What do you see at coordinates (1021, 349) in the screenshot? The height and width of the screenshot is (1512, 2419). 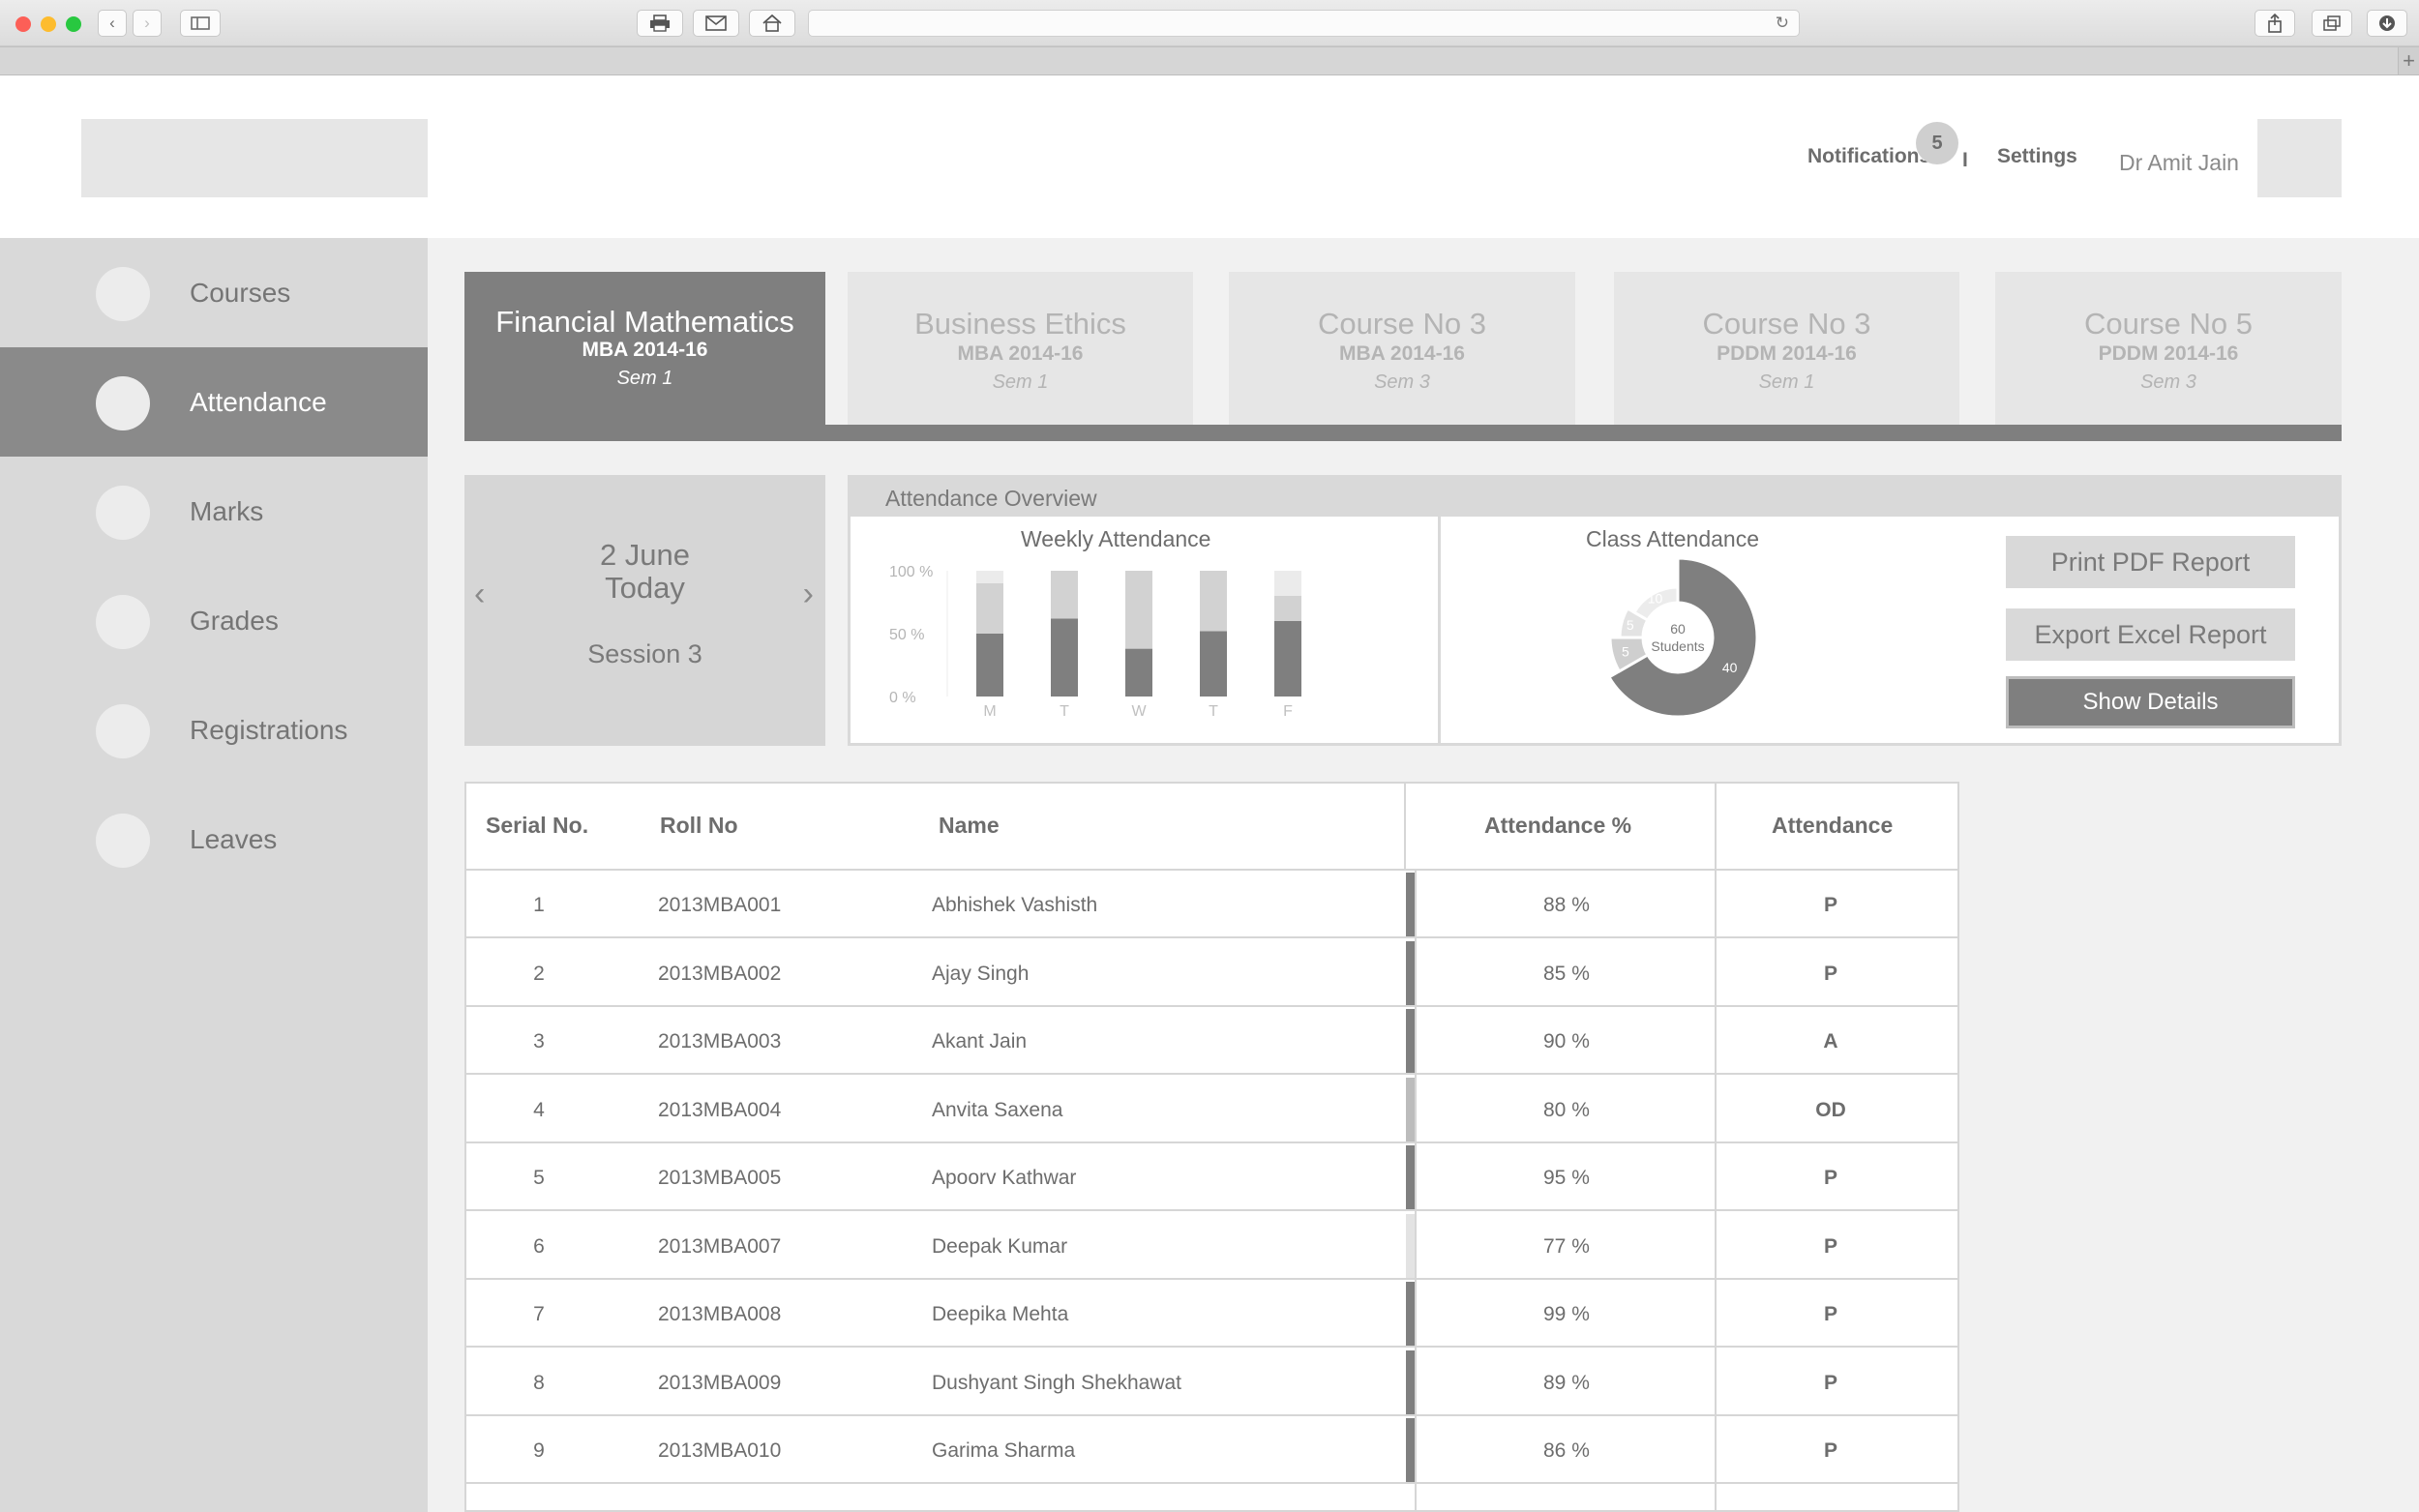 I see `course-tab-business-ethics: Business Ethics MBA 2014-16 Sem 1` at bounding box center [1021, 349].